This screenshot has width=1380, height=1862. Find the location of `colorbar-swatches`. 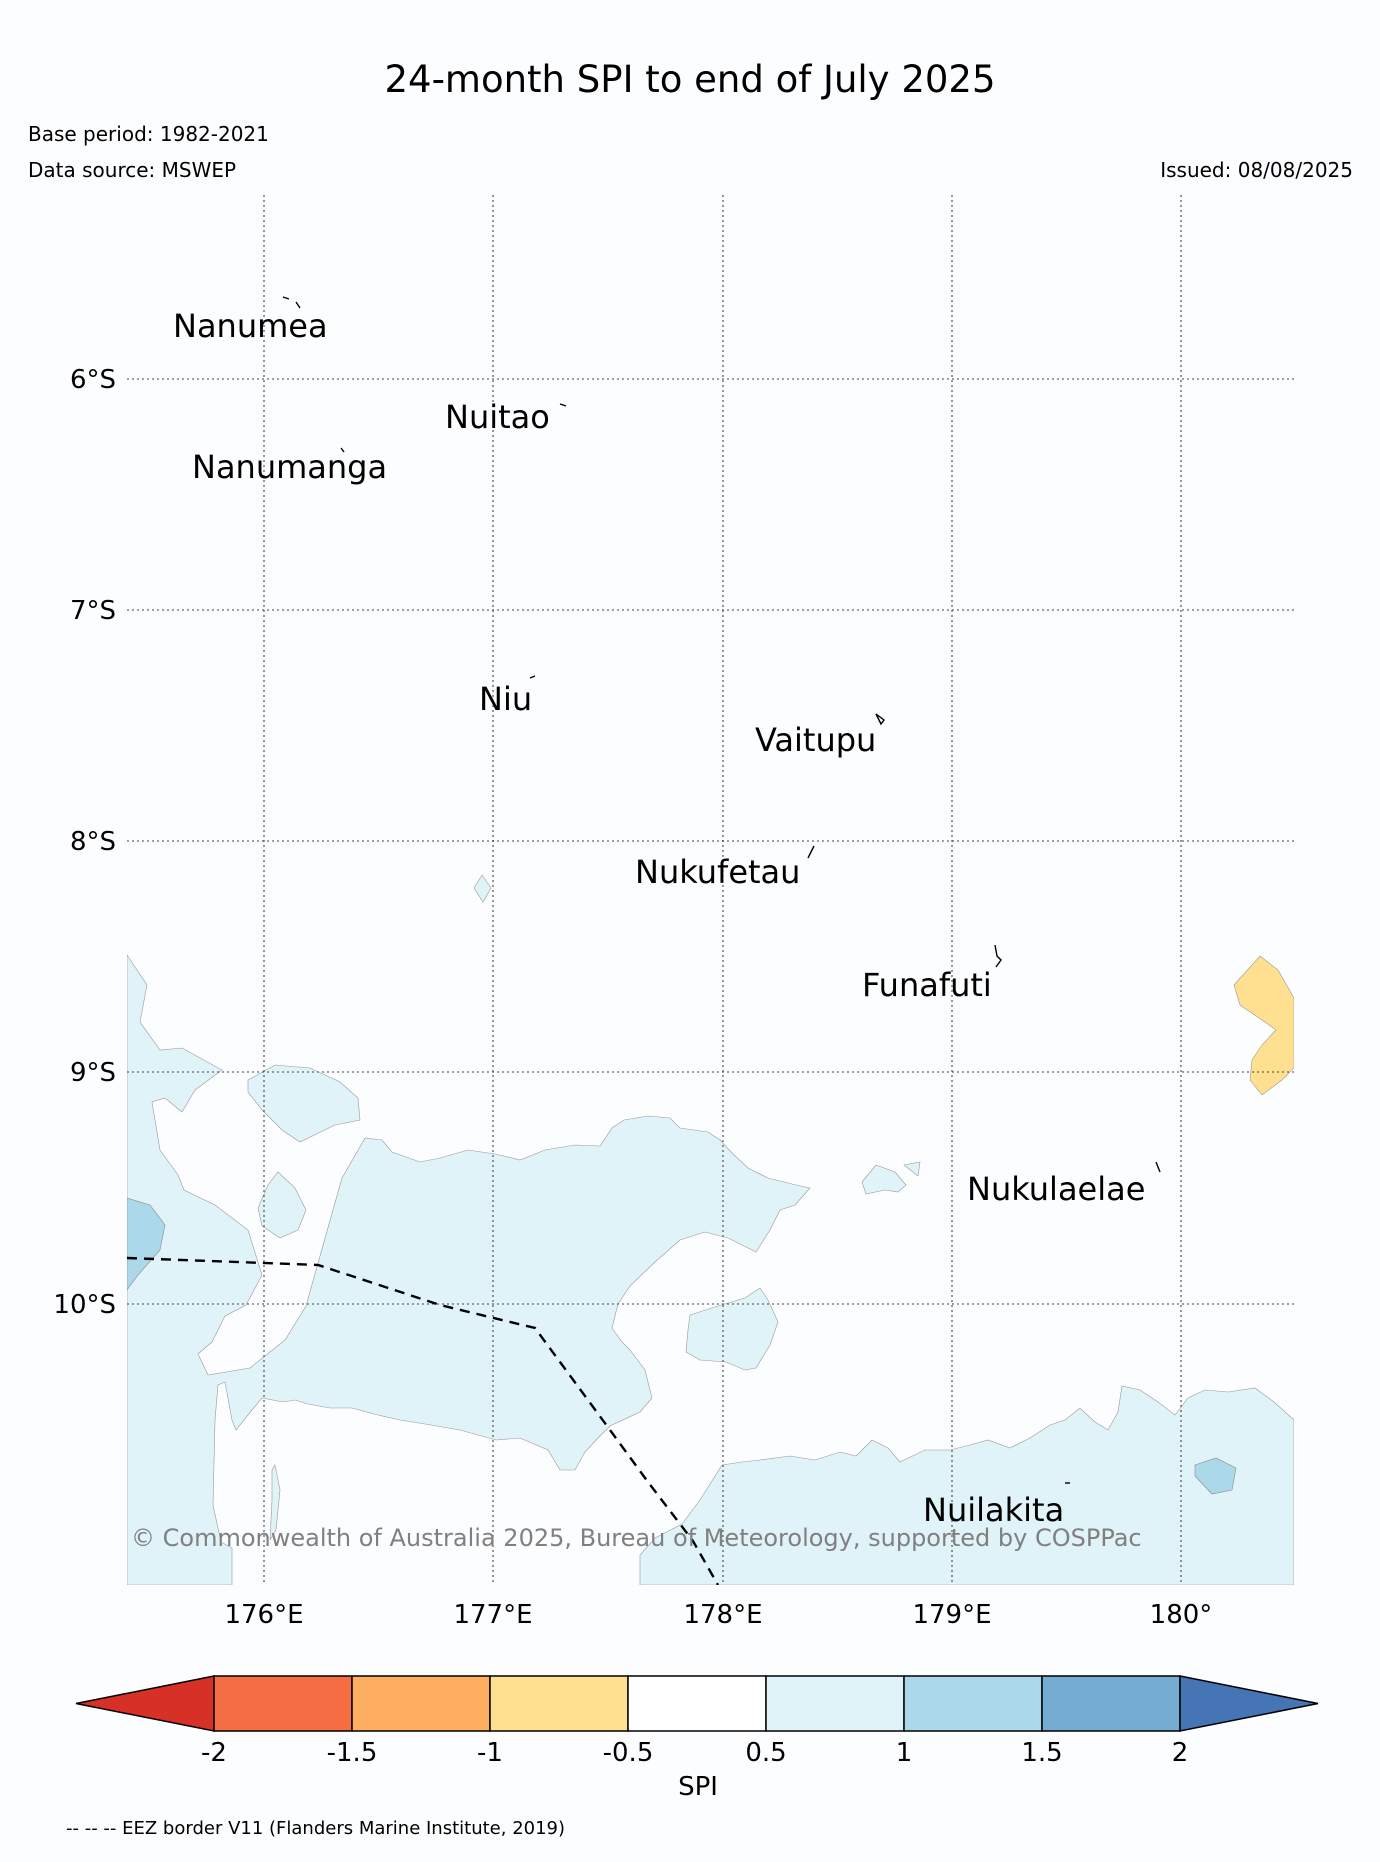

colorbar-swatches is located at coordinates (697, 1703).